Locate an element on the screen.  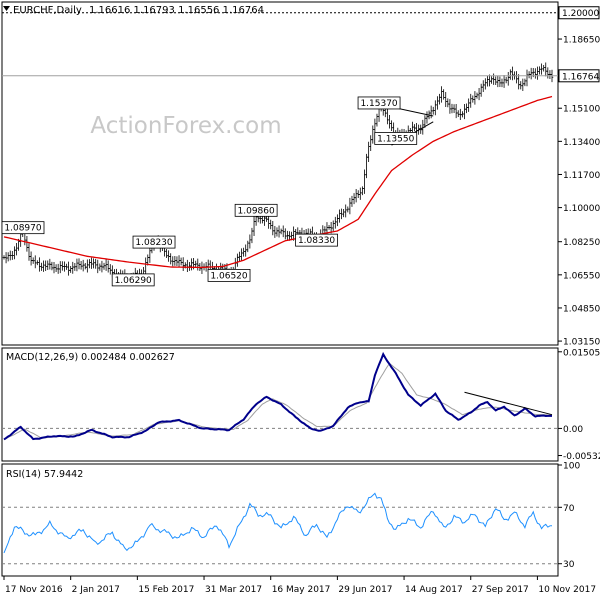
price-tick-label: 1.03150 is located at coordinates (581, 343).